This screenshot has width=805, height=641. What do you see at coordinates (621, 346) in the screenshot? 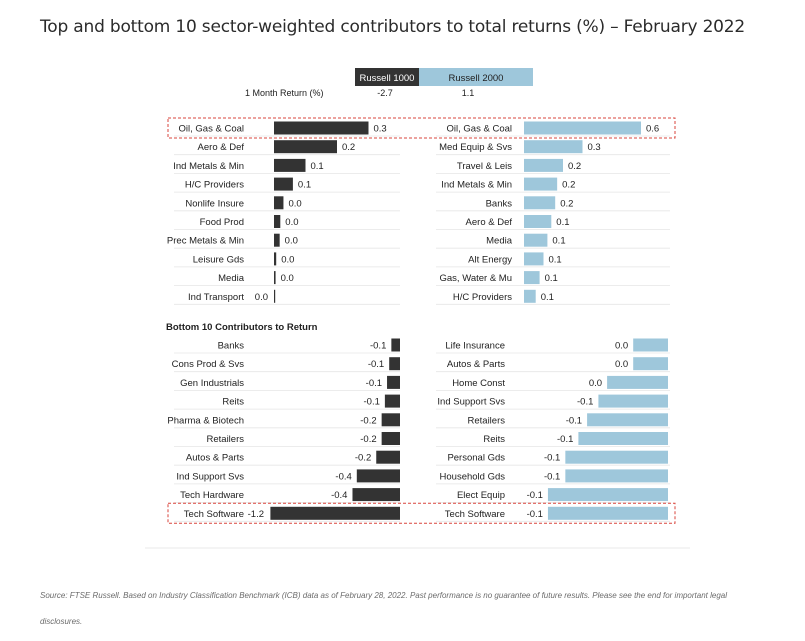
I see `data-label-r2000-life-insurance: 0.0` at bounding box center [621, 346].